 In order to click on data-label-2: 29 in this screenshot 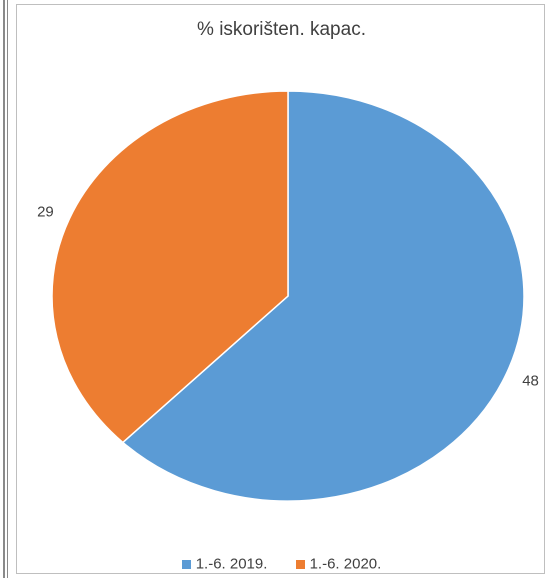, I will do `click(45, 212)`.